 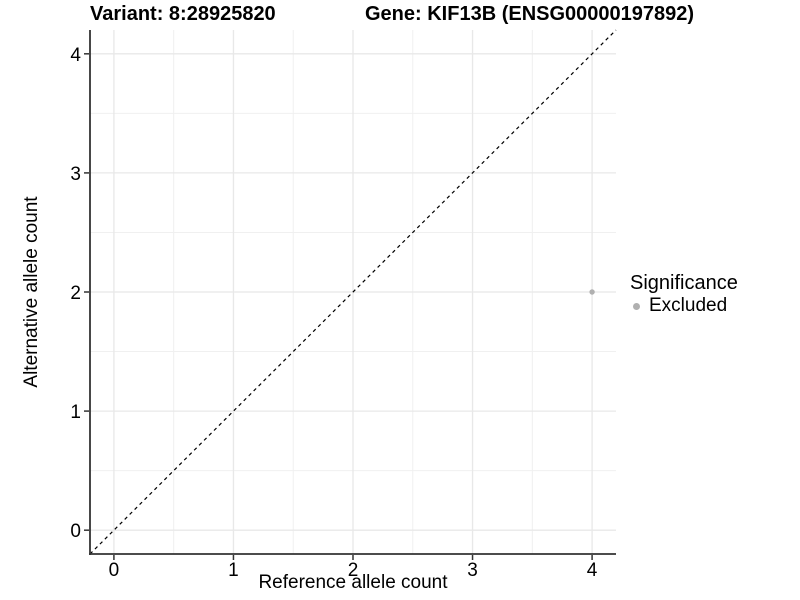 What do you see at coordinates (592, 570) in the screenshot?
I see `x-tick-label: 4` at bounding box center [592, 570].